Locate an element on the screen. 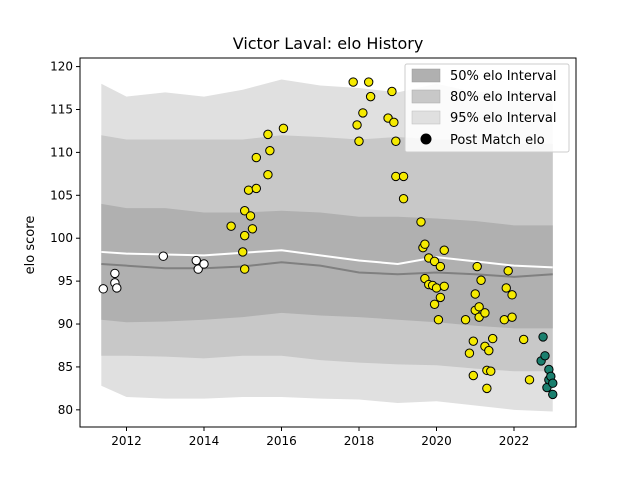 Image resolution: width=640 pixels, height=480 pixels. legend-frame is located at coordinates (487, 108).